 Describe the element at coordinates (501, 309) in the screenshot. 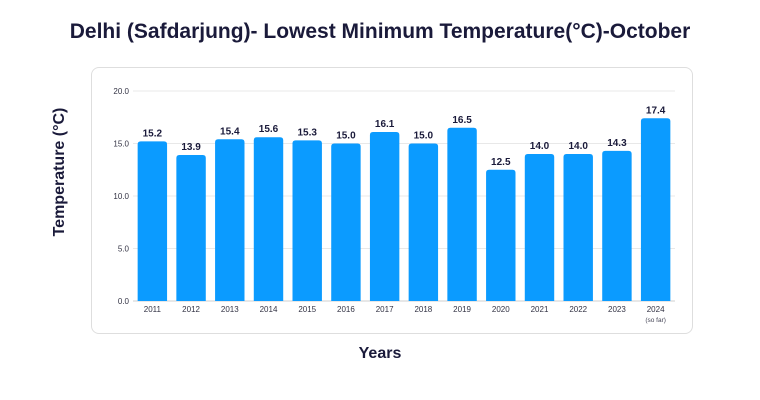

I see `x-tick-label: 2020` at that location.